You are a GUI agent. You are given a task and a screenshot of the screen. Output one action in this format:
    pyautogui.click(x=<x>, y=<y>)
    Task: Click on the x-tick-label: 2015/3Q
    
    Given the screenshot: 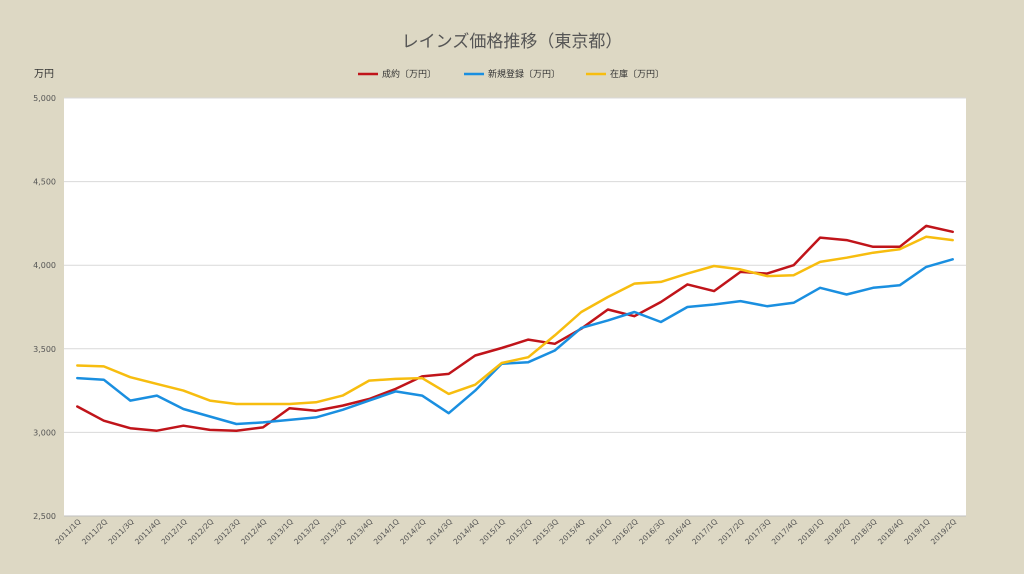 What is the action you would take?
    pyautogui.click(x=545, y=531)
    